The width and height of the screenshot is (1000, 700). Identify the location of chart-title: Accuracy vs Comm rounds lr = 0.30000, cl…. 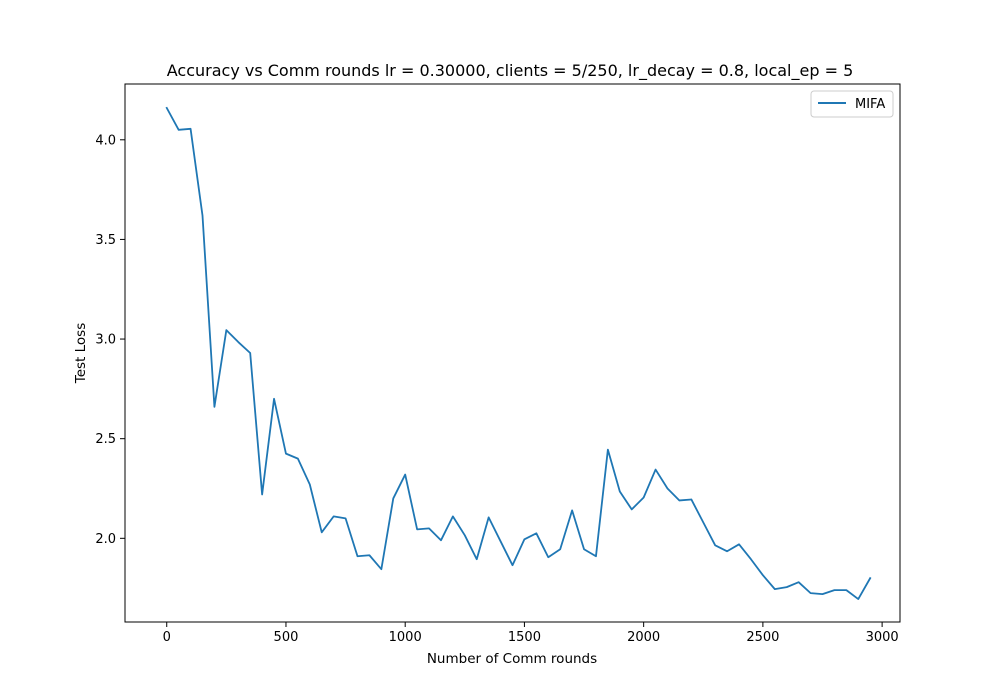
(510, 71).